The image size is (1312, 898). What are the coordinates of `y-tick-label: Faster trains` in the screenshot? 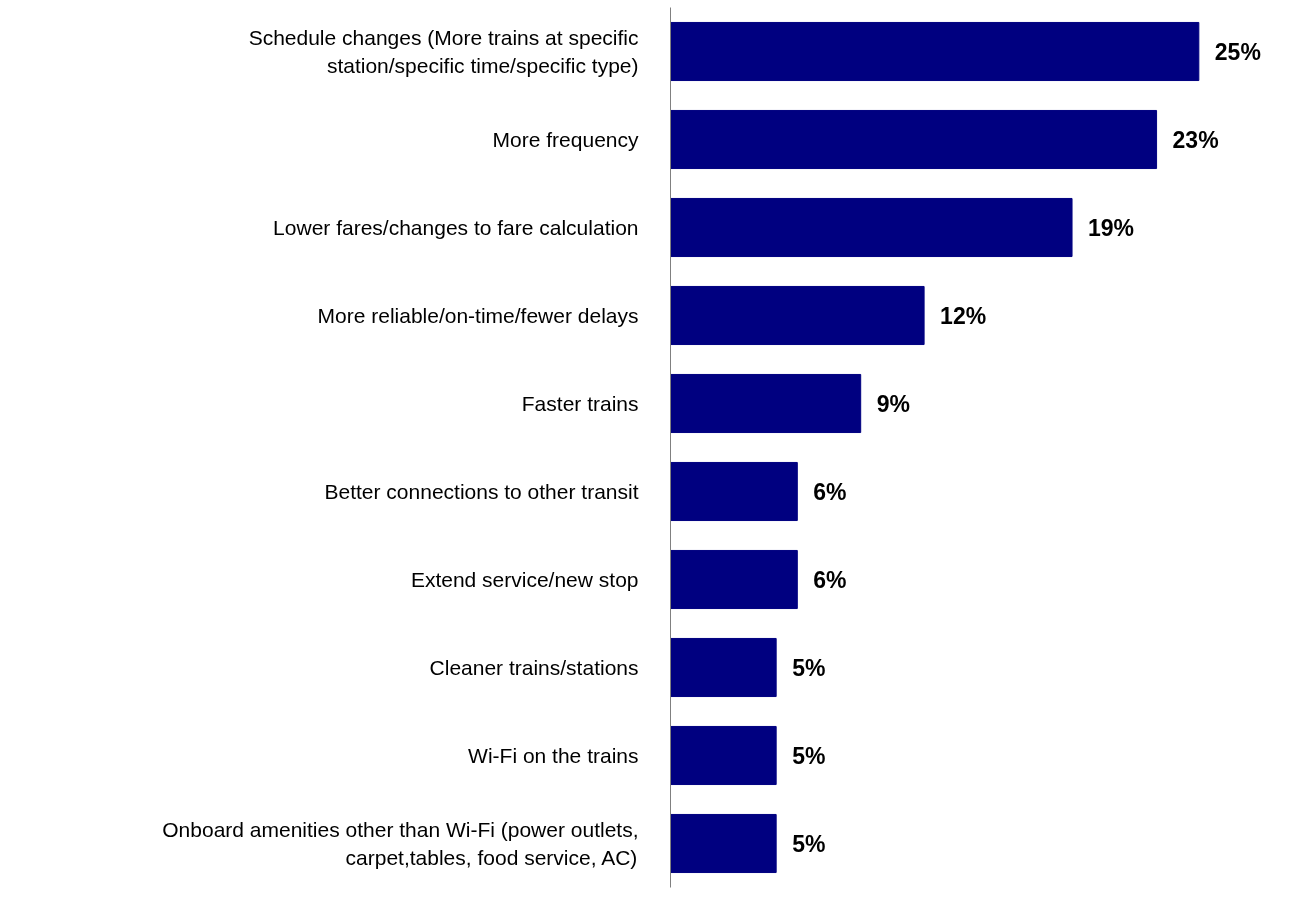 It's located at (580, 403).